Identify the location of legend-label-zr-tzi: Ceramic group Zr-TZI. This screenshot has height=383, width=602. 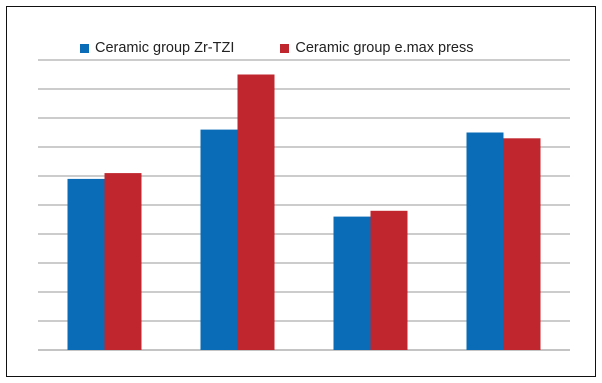
(165, 48).